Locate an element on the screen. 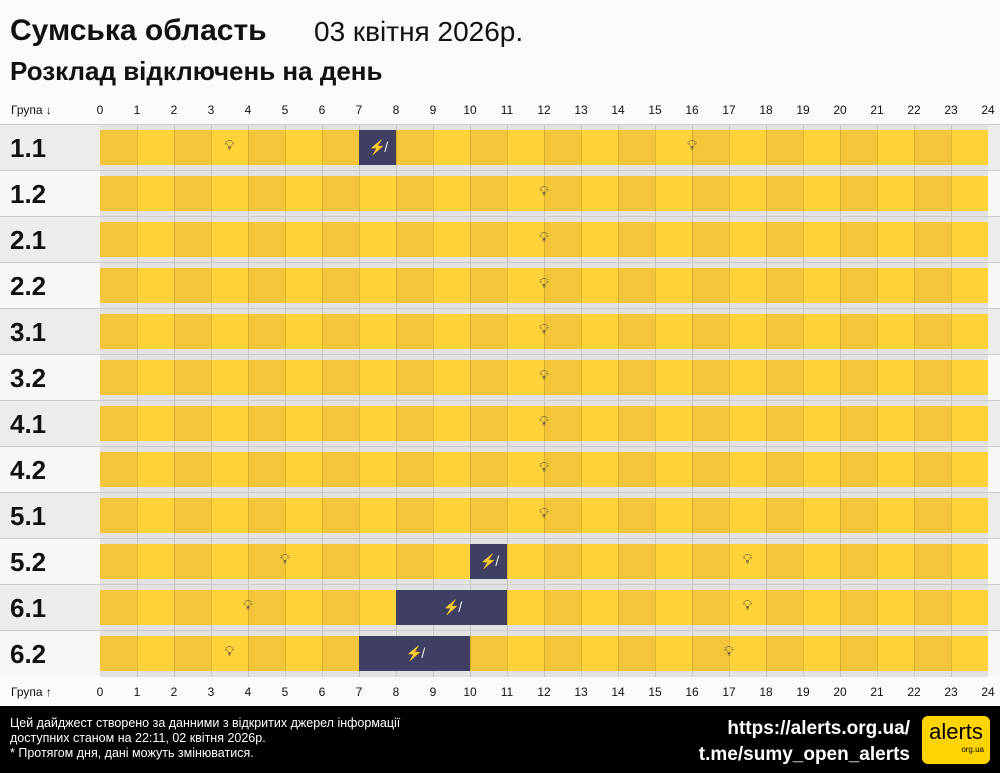 Image resolution: width=1000 pixels, height=773 pixels. group-row: 4.2 💡︎ is located at coordinates (500, 469).